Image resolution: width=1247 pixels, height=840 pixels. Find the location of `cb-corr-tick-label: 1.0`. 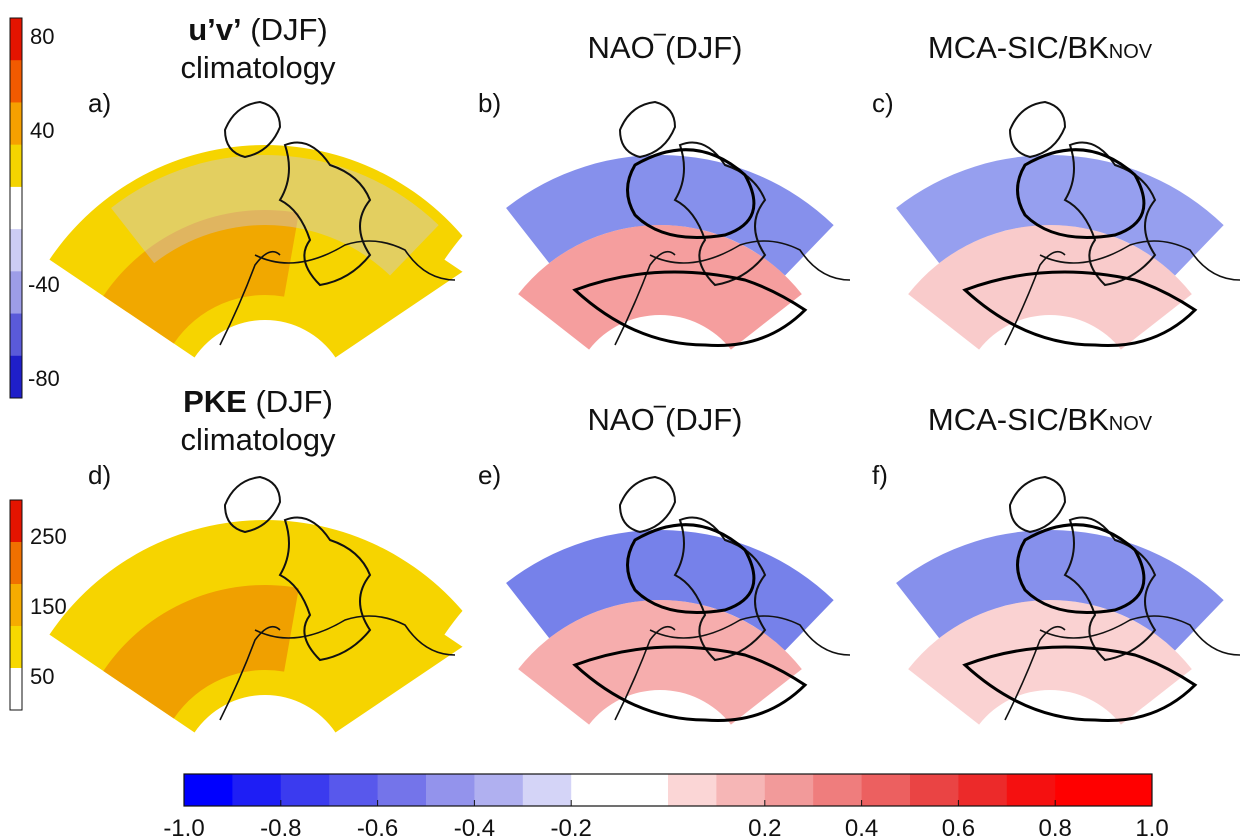

cb-corr-tick-label: 1.0 is located at coordinates (1151, 827).